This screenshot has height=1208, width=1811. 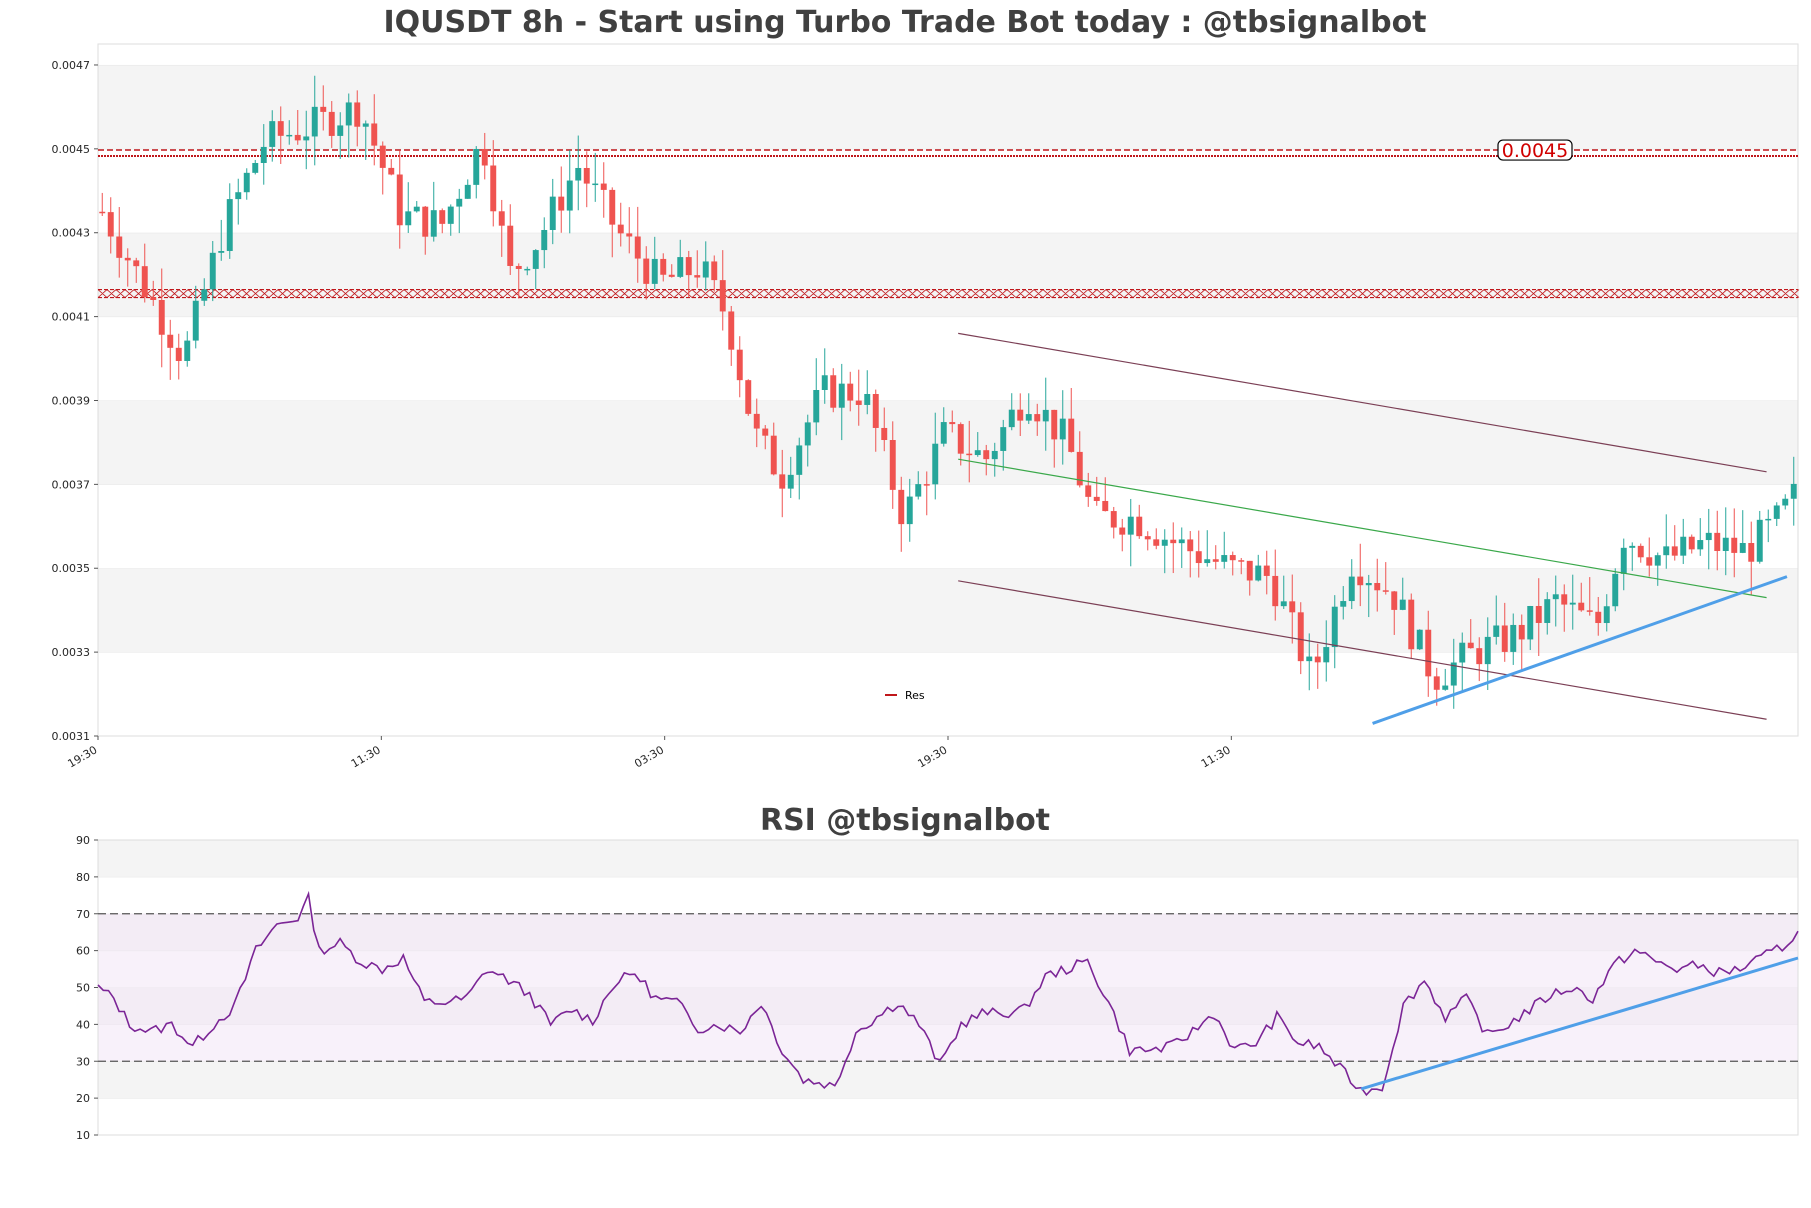 I want to click on rsi-band, so click(x=948, y=1080).